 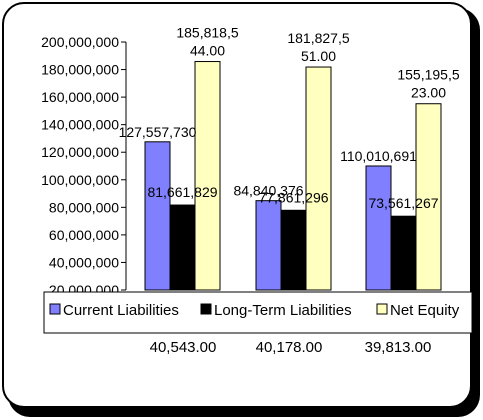 What do you see at coordinates (121, 310) in the screenshot?
I see `legend-label: Current Liabilities` at bounding box center [121, 310].